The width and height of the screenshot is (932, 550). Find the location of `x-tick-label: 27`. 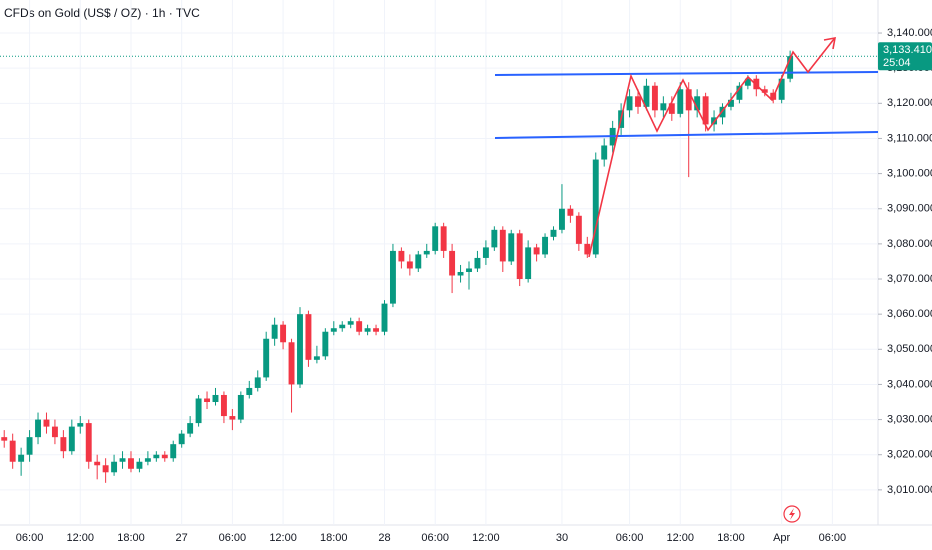

x-tick-label: 27 is located at coordinates (182, 538).